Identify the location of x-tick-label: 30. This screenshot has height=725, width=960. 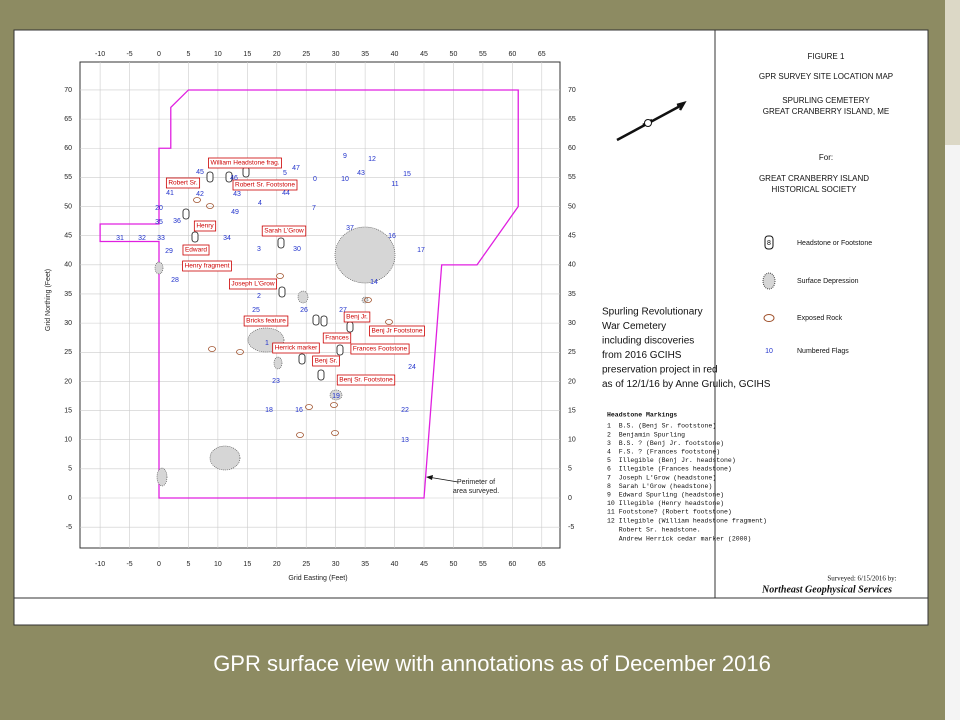
(336, 54).